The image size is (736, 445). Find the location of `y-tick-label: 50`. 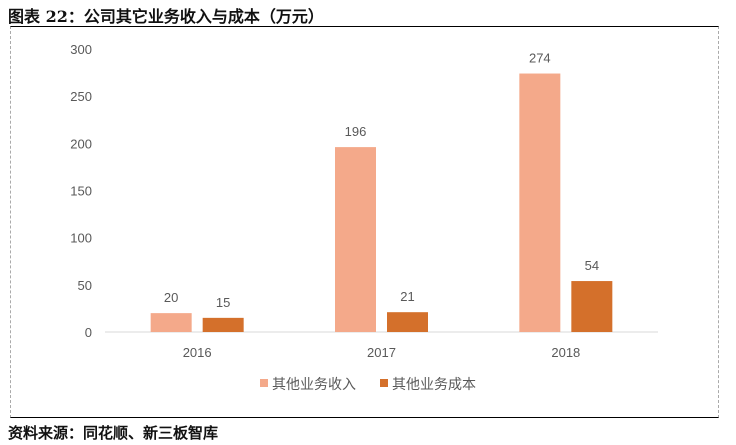

y-tick-label: 50 is located at coordinates (85, 285).